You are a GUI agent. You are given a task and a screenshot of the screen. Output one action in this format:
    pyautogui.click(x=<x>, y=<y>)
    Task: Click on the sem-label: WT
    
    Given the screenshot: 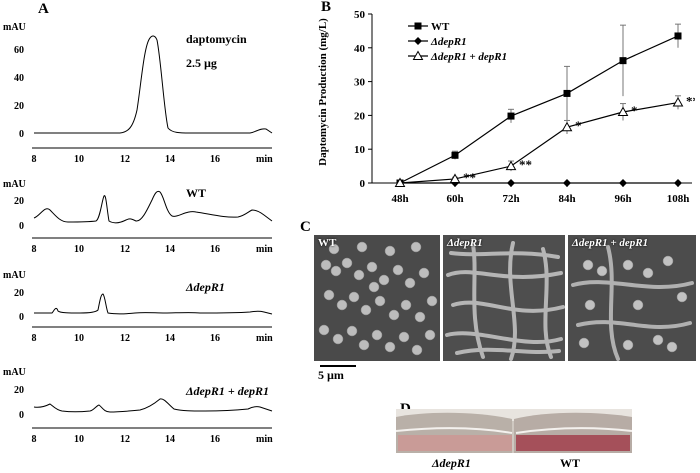 What is the action you would take?
    pyautogui.click(x=327, y=243)
    